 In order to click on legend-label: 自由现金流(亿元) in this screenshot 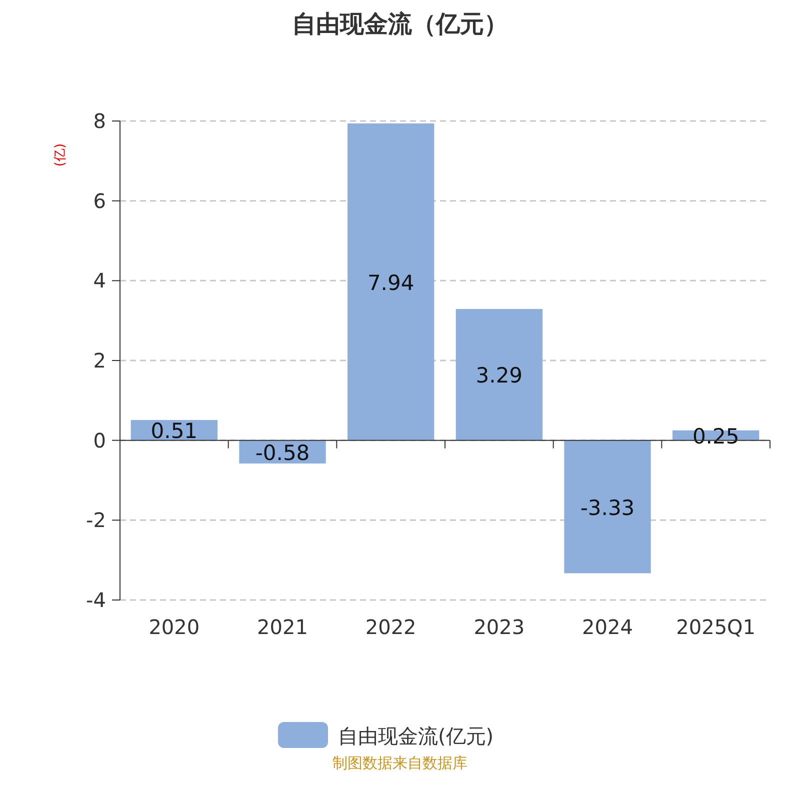, I will do `click(416, 736)`.